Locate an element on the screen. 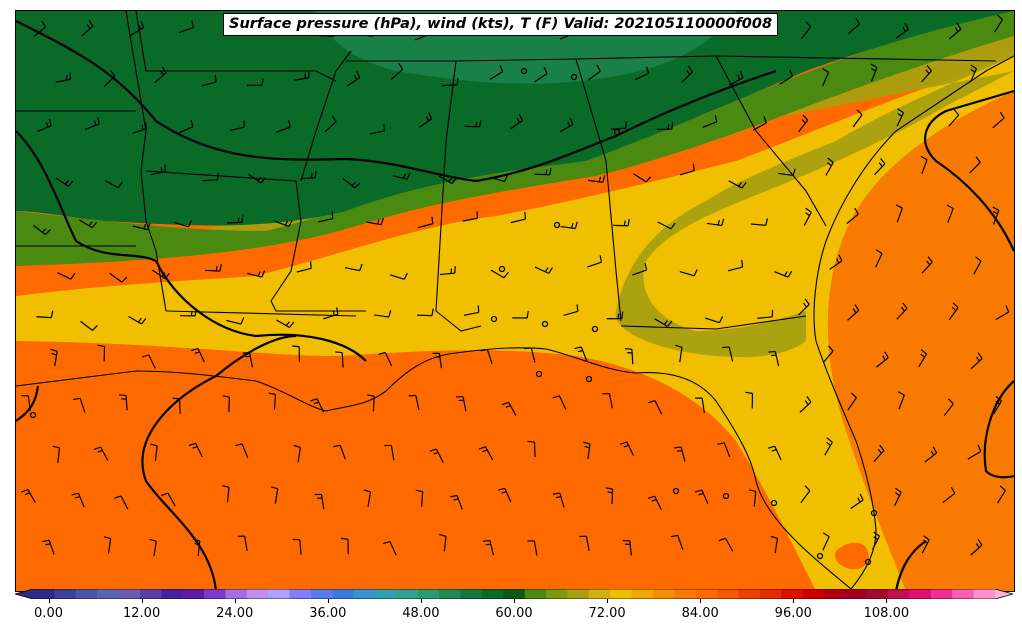  colorbar-tick-label: 84.00 is located at coordinates (700, 613).